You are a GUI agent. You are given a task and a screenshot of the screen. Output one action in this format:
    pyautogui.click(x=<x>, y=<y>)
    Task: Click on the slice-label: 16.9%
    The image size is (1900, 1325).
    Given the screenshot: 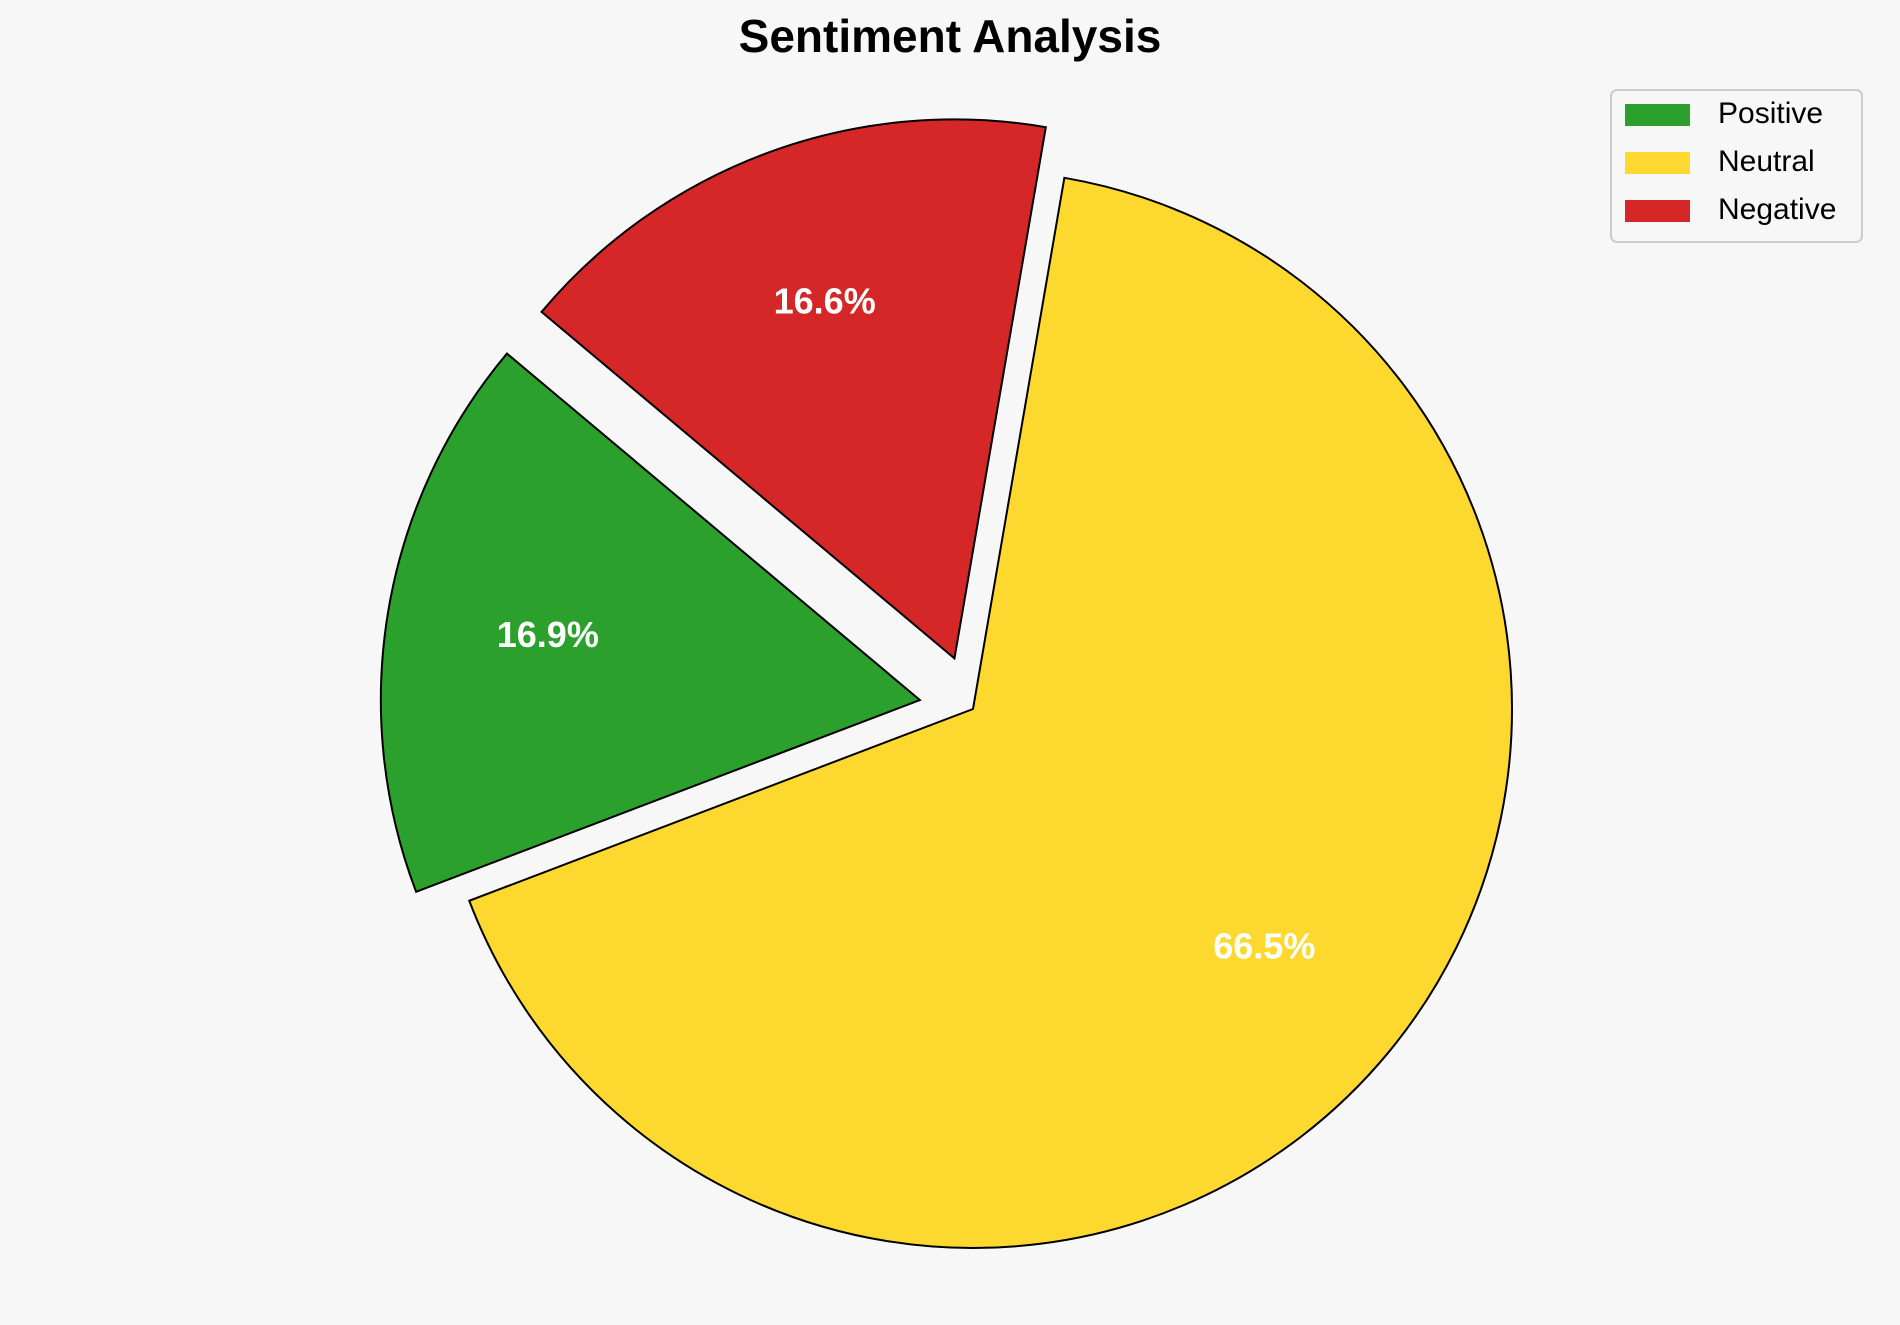 What is the action you would take?
    pyautogui.click(x=548, y=634)
    